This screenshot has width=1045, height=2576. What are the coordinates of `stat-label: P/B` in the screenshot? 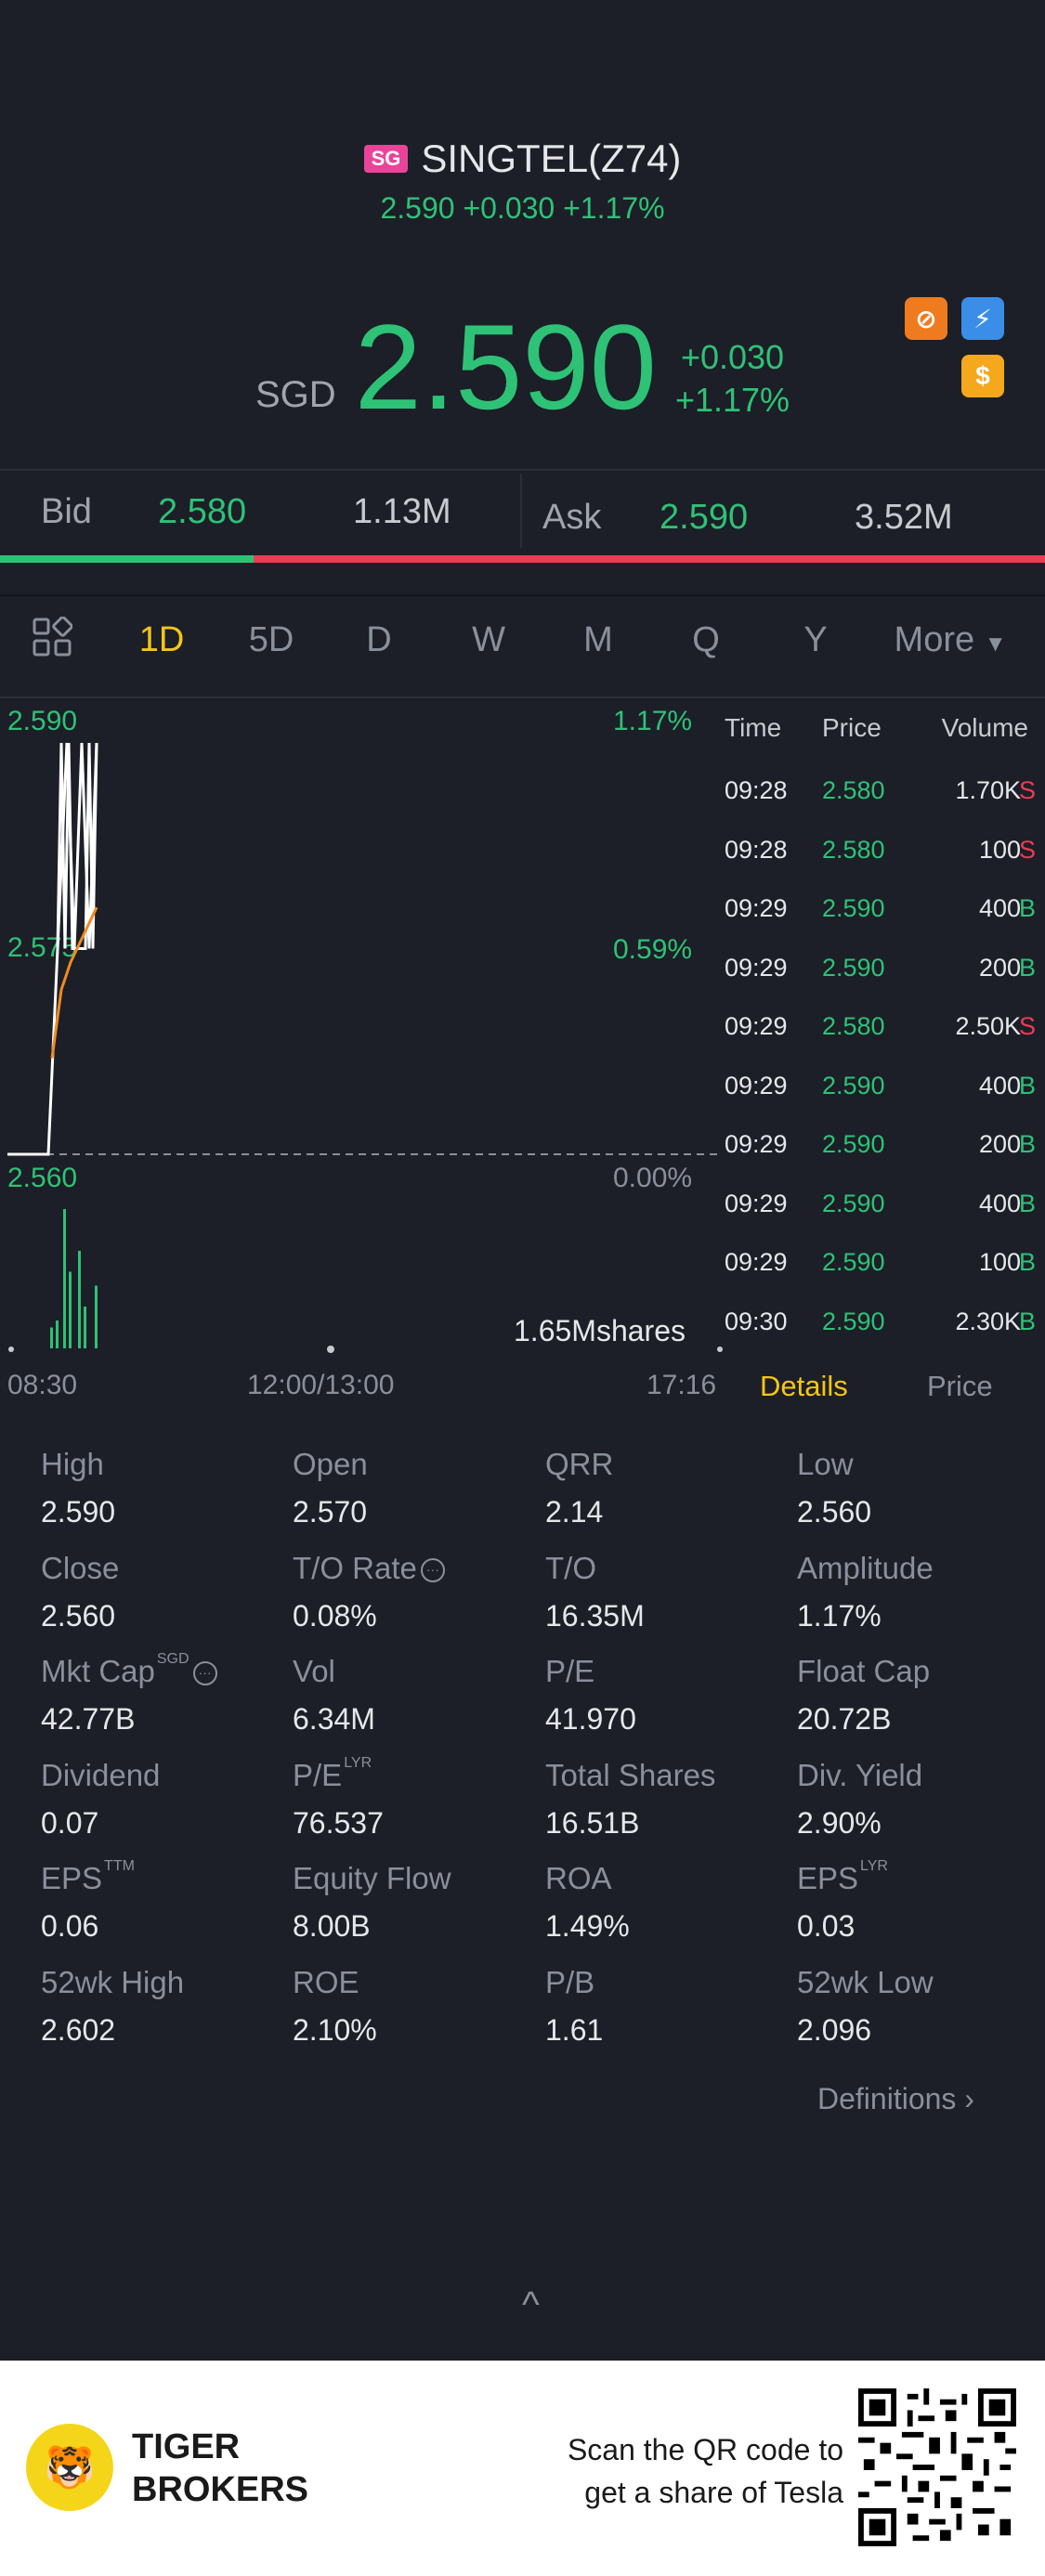 It's located at (569, 1982).